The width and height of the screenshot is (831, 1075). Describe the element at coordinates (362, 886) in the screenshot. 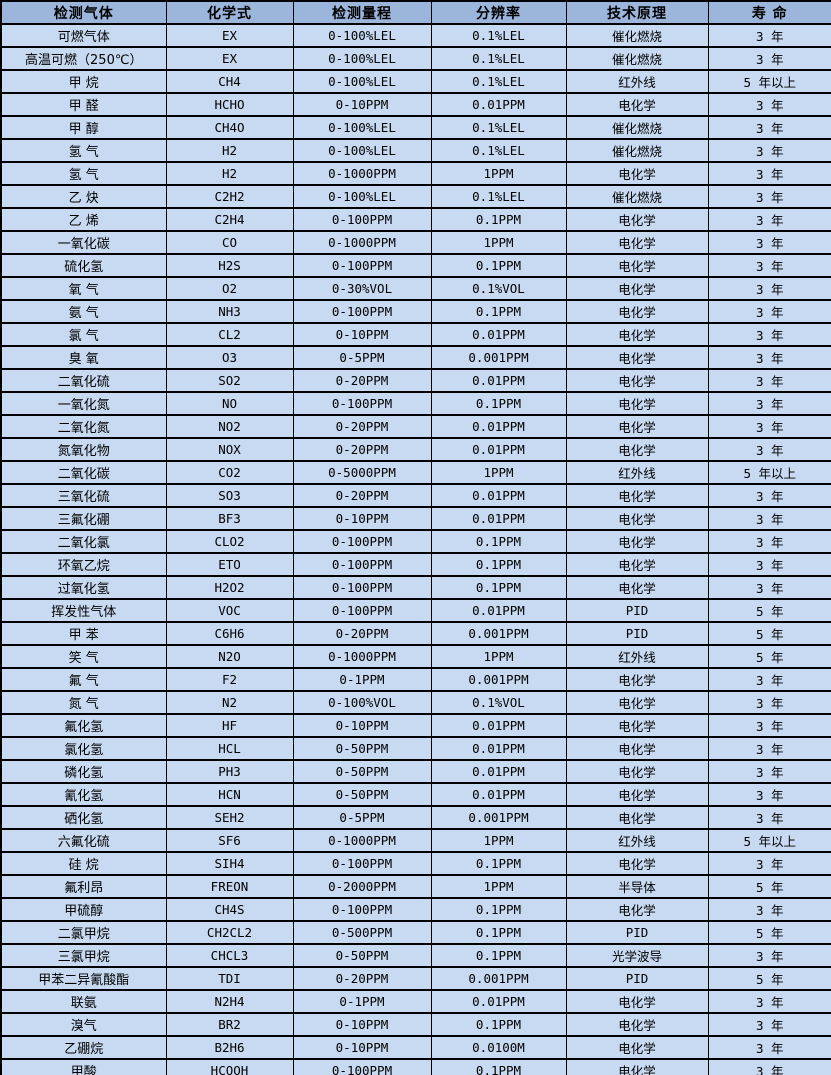

I see `cell-range: 0-2000PPM` at that location.